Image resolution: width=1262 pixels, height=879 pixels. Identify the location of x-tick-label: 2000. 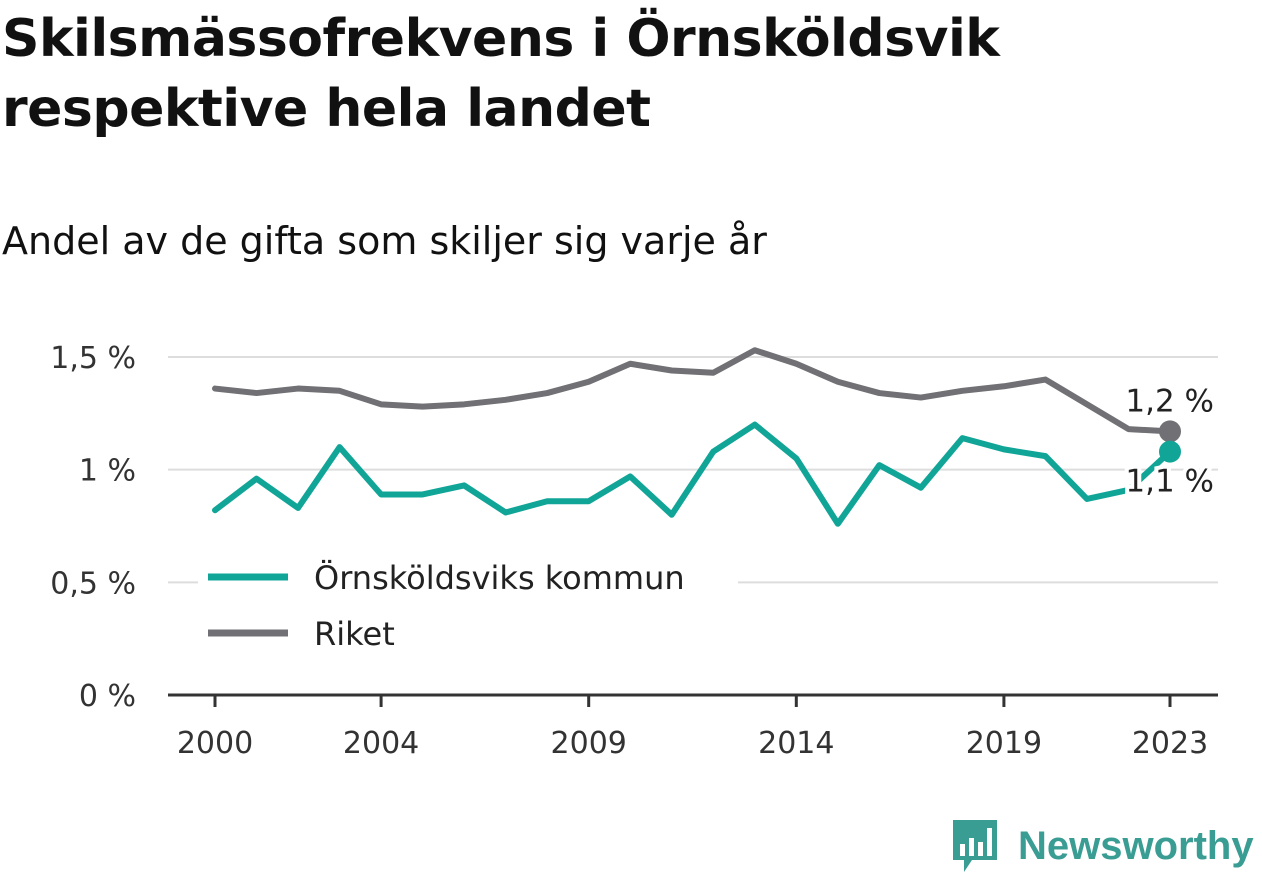
(215, 743).